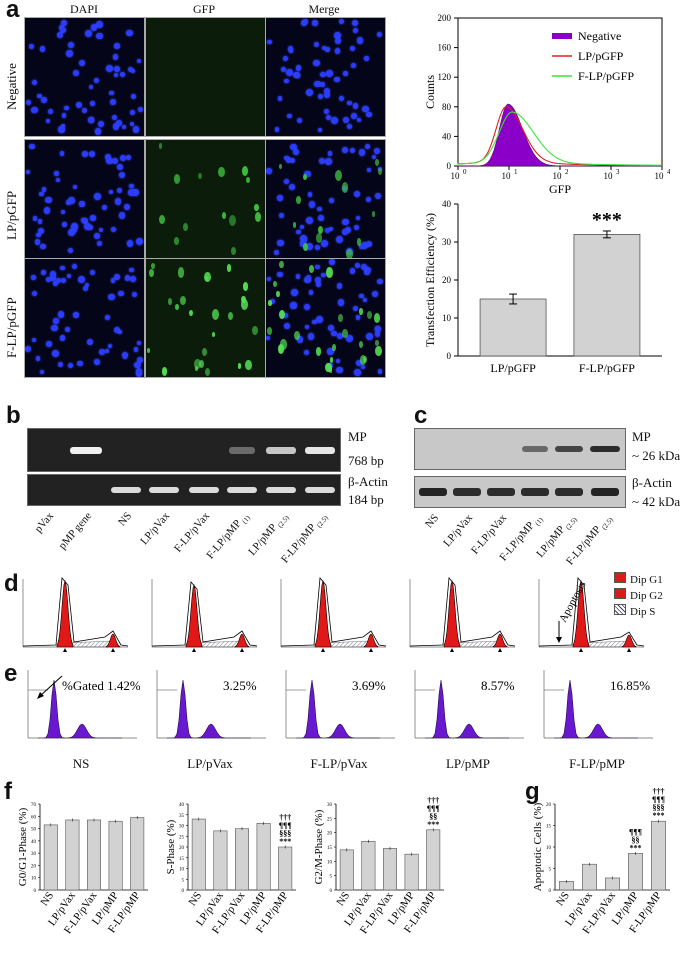  Describe the element at coordinates (324, 9) in the screenshot. I see `col-header-merge: Merge` at that location.